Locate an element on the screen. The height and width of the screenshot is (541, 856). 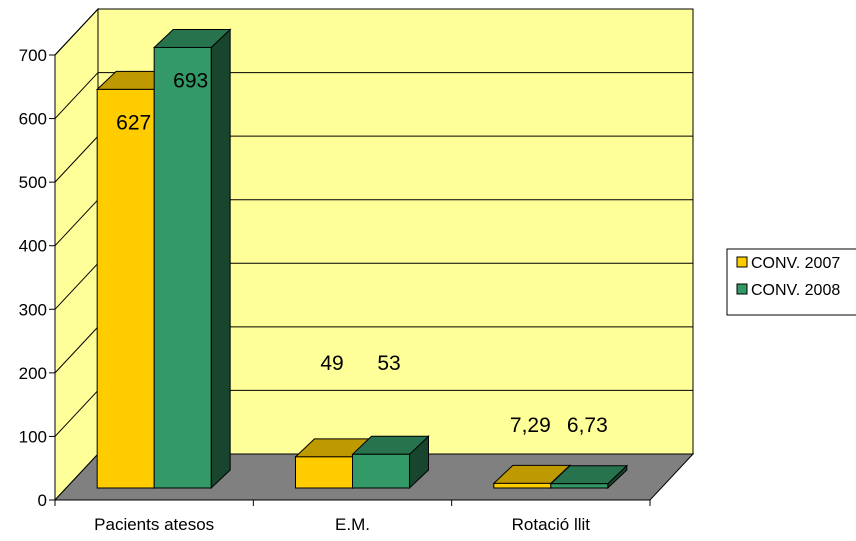
y-tick-label: 200 is located at coordinates (33, 373).